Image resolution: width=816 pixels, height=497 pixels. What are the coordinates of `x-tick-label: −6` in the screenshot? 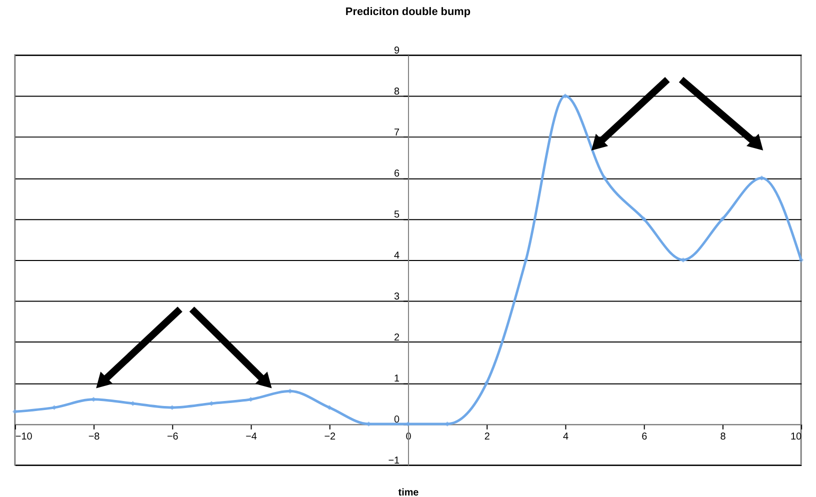 It's located at (172, 436).